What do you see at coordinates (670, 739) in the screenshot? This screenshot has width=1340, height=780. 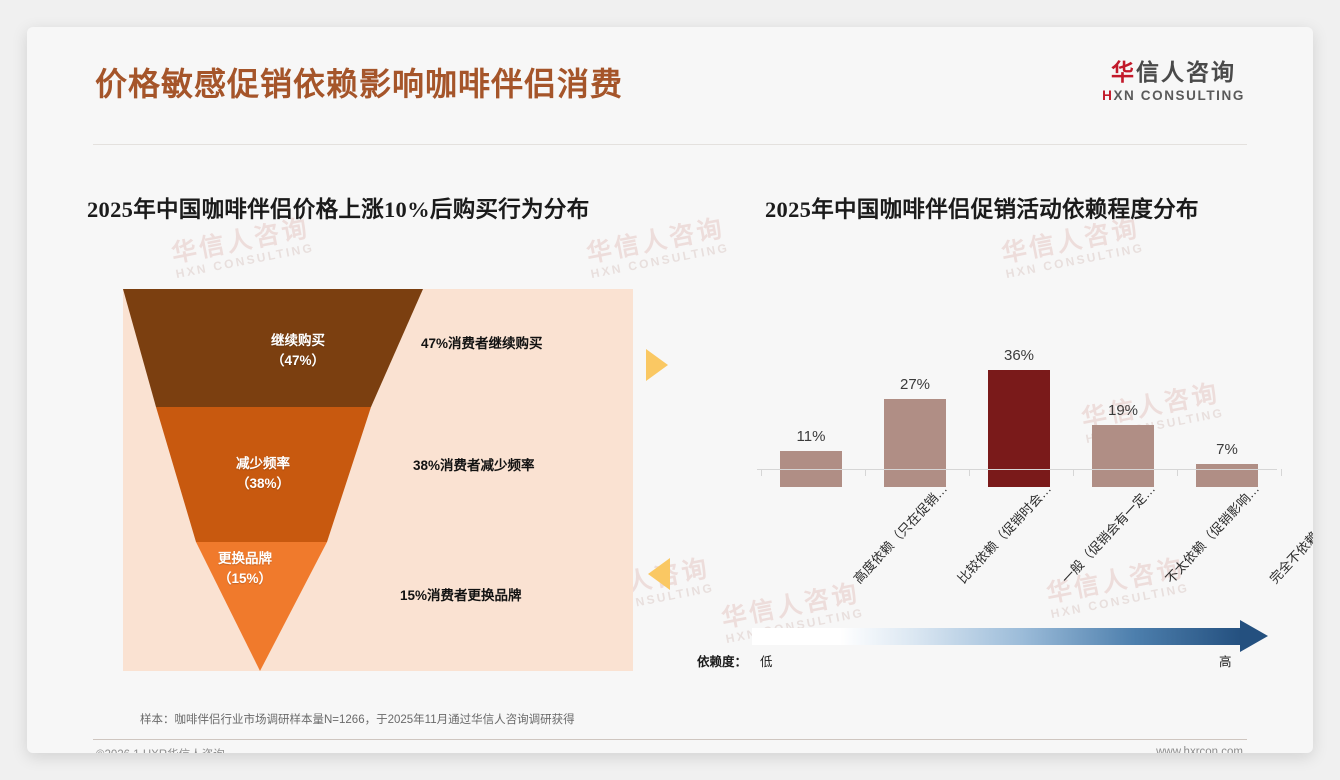 I see `footer-divider` at bounding box center [670, 739].